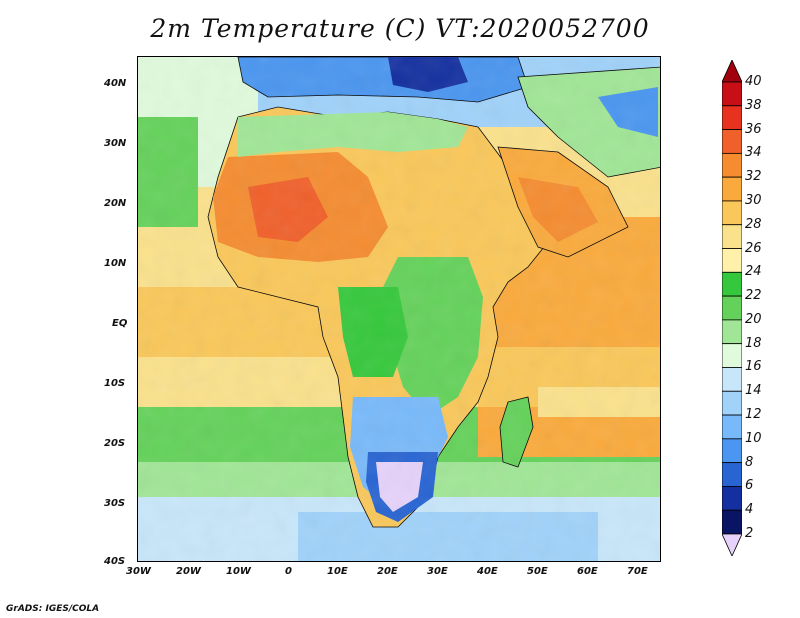 The width and height of the screenshot is (800, 618). I want to click on lat-label-40n: 40N, so click(115, 83).